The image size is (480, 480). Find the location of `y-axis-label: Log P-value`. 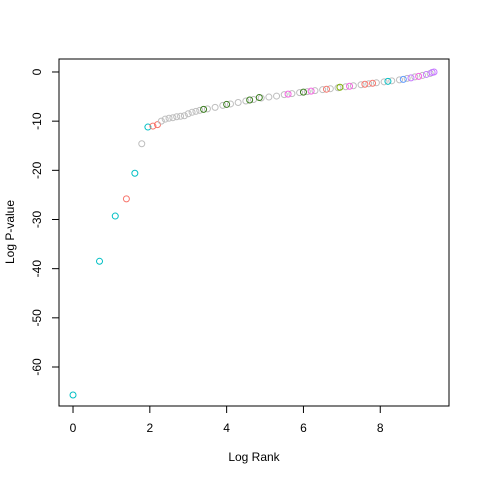

y-axis-label: Log P-value is located at coordinates (10, 232).